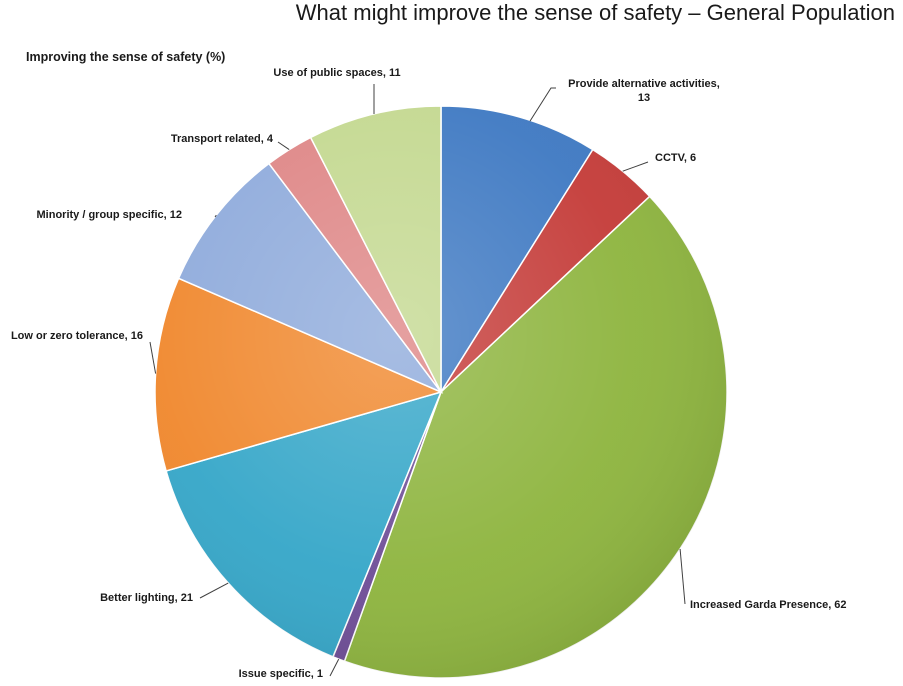  Describe the element at coordinates (675, 158) in the screenshot. I see `data-label: CCTV, 6` at that location.